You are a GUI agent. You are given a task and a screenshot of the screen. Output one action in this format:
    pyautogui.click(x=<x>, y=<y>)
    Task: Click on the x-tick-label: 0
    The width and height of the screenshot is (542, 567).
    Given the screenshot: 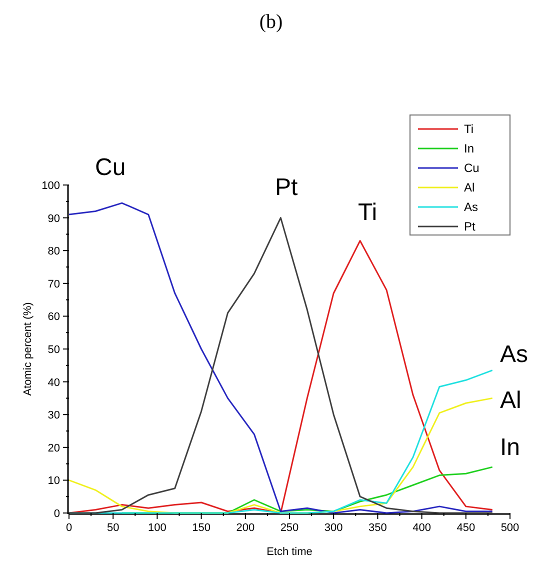 What is the action you would take?
    pyautogui.click(x=69, y=528)
    